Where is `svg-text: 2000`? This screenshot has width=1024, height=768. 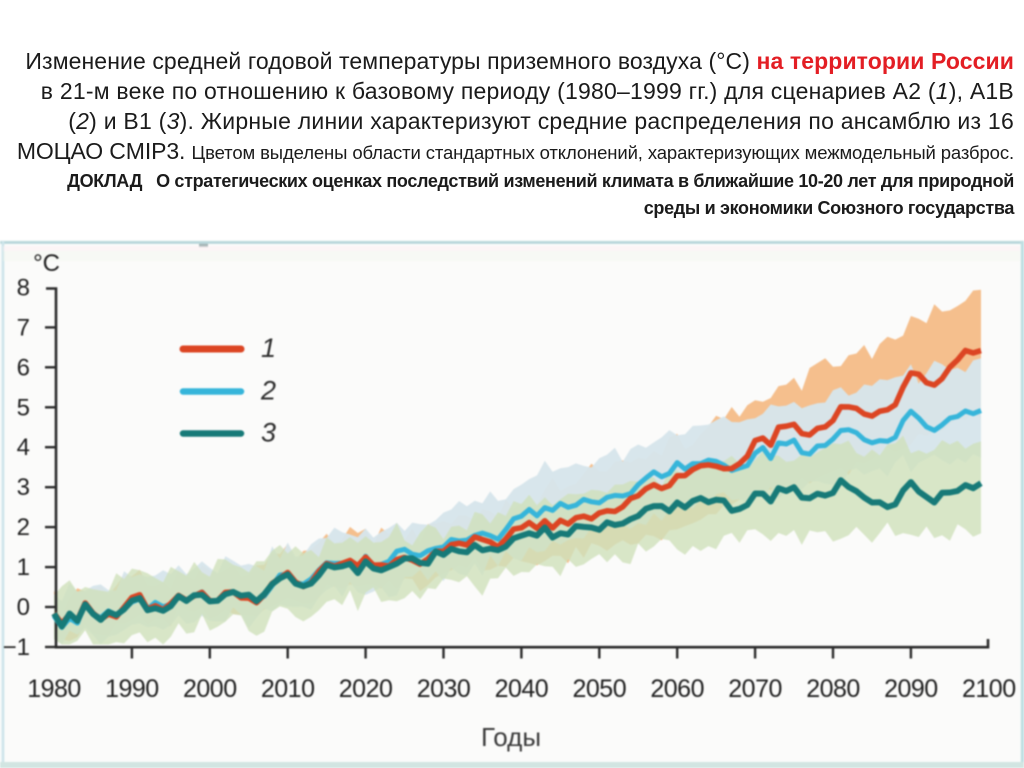
svg-text: 2000 is located at coordinates (210, 689).